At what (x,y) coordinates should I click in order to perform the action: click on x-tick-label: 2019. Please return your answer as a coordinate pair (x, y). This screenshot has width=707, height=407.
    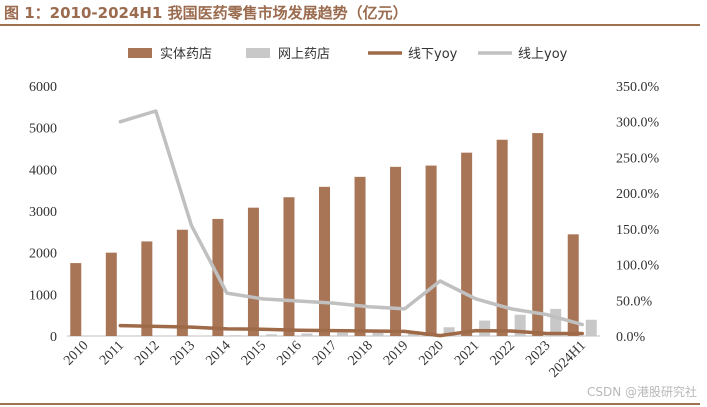
    Looking at the image, I should click on (396, 353).